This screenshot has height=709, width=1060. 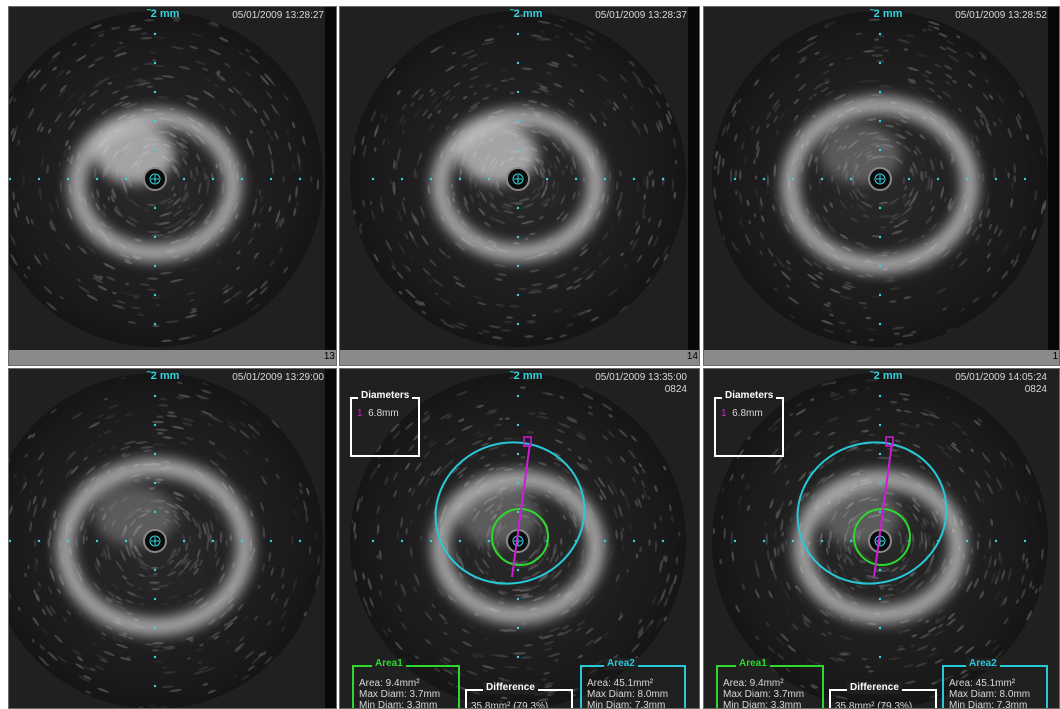 What do you see at coordinates (1001, 15) in the screenshot?
I see `timestamp: 05/01/2009 13:28:52` at bounding box center [1001, 15].